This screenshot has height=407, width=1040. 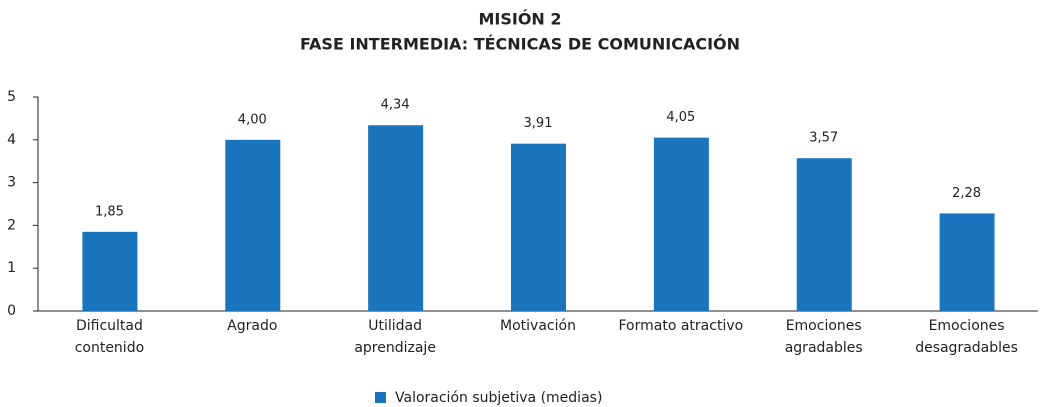 I want to click on x-tick-label: Dificultad contenido, so click(x=109, y=337).